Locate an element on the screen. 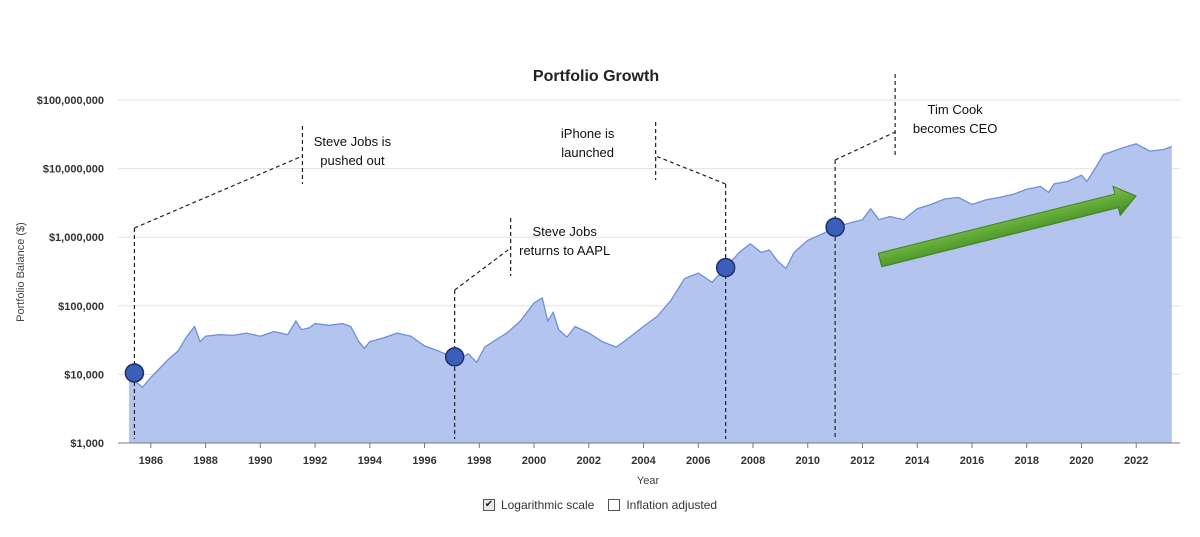 Image resolution: width=1200 pixels, height=537 pixels. annotation-text: Steve Jobs is is located at coordinates (353, 141).